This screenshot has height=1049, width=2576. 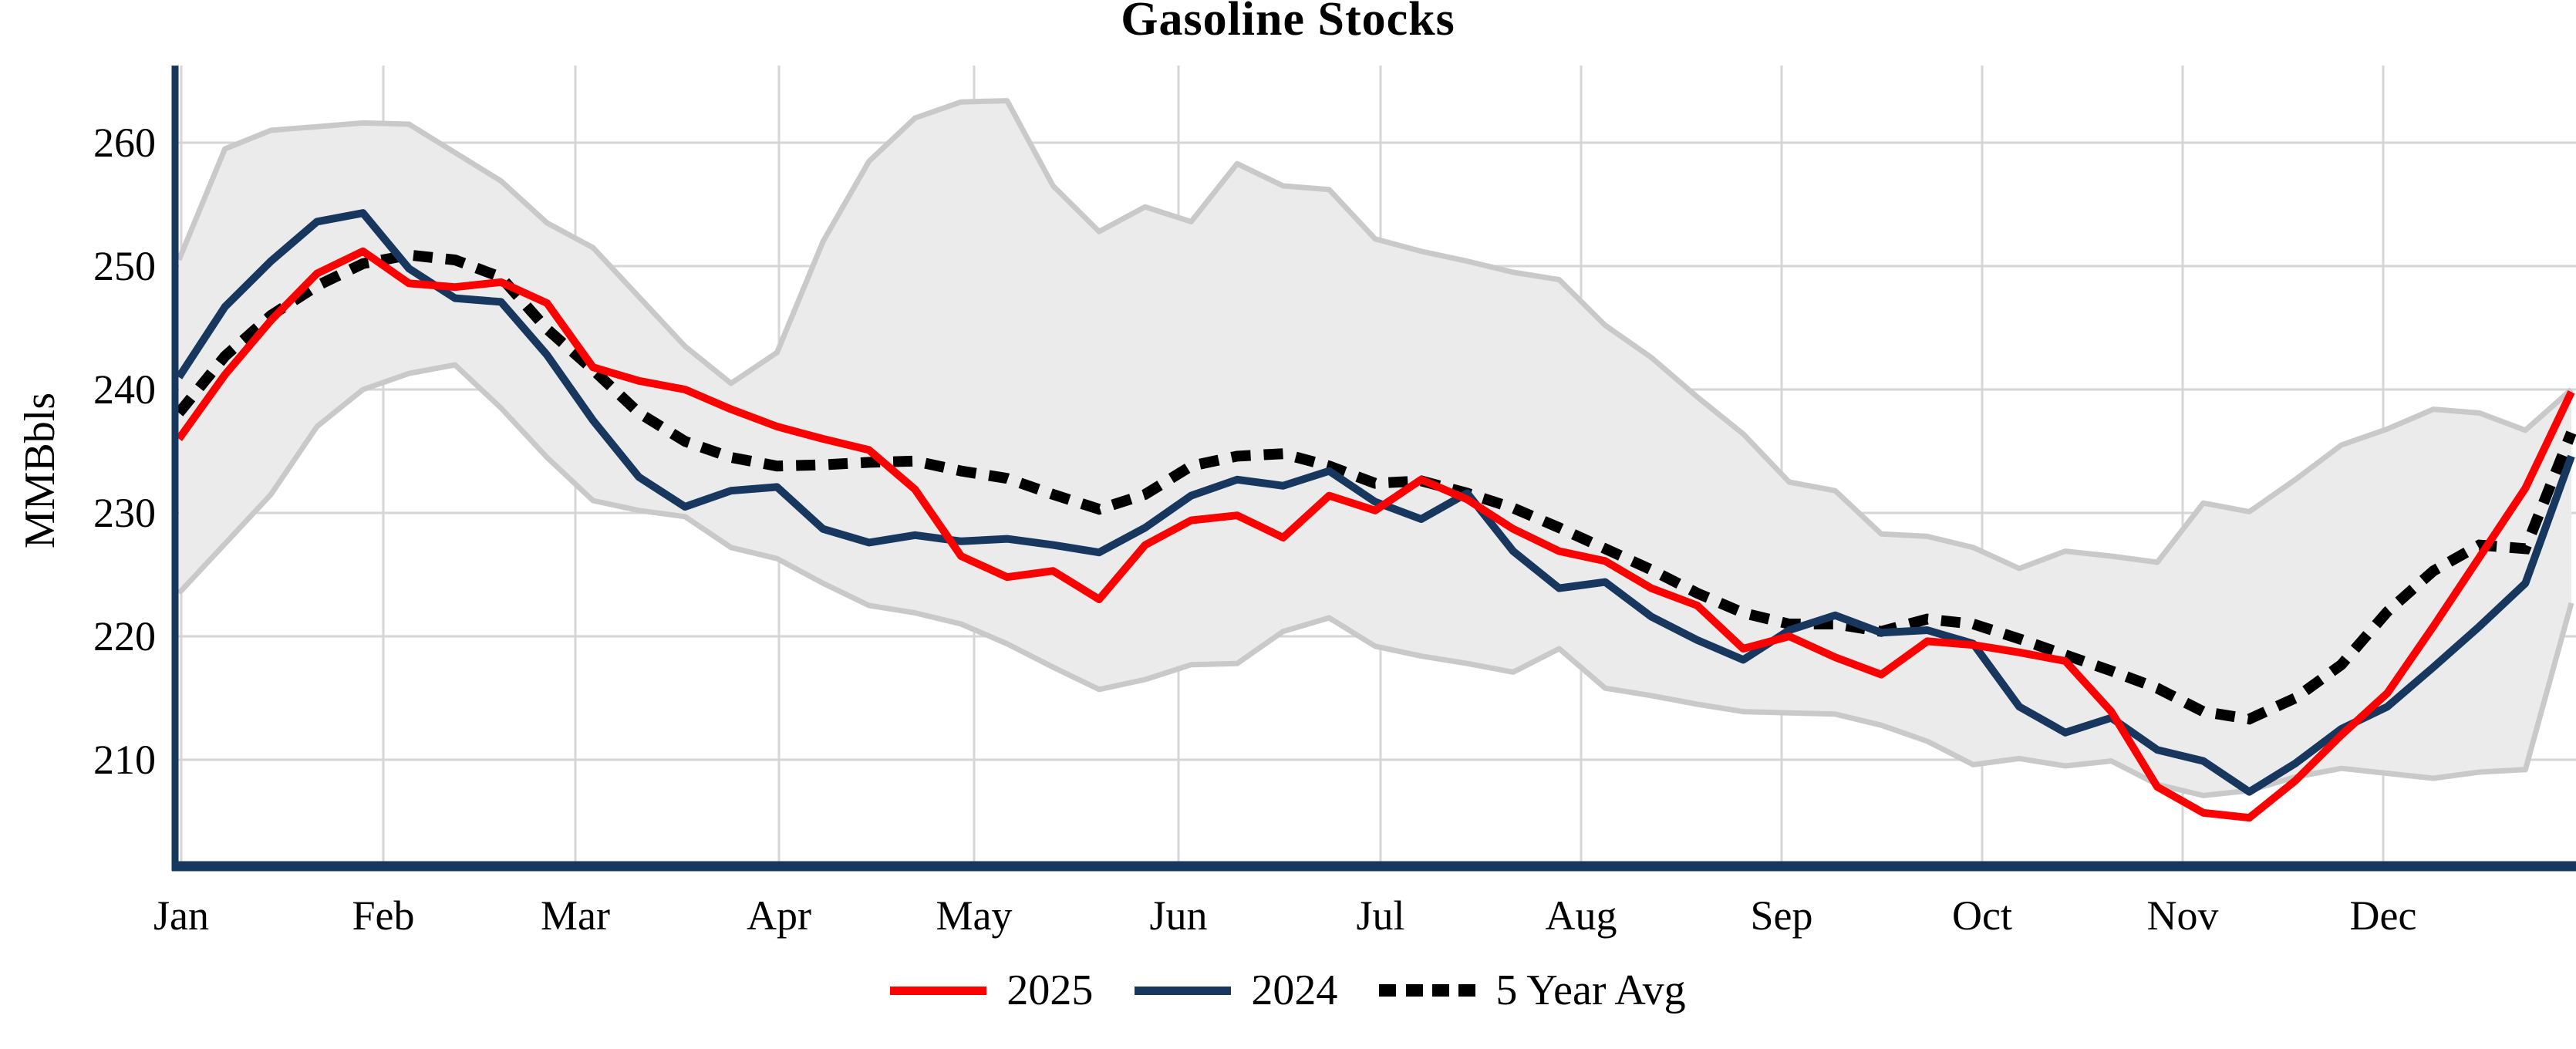 I want to click on legend-item-5yr-avg: 5 Year Avg, so click(x=1532, y=990).